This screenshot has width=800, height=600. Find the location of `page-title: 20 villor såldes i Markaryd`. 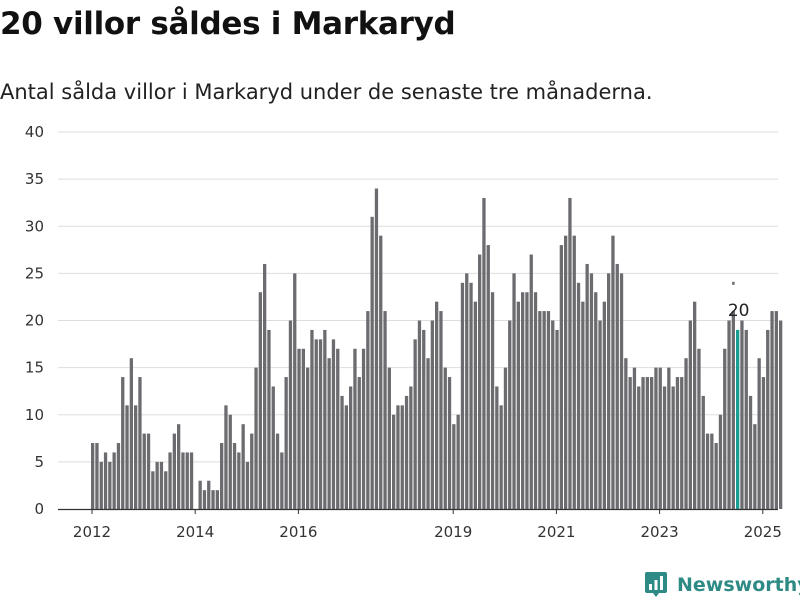

page-title: 20 villor såldes i Markaryd is located at coordinates (228, 24).